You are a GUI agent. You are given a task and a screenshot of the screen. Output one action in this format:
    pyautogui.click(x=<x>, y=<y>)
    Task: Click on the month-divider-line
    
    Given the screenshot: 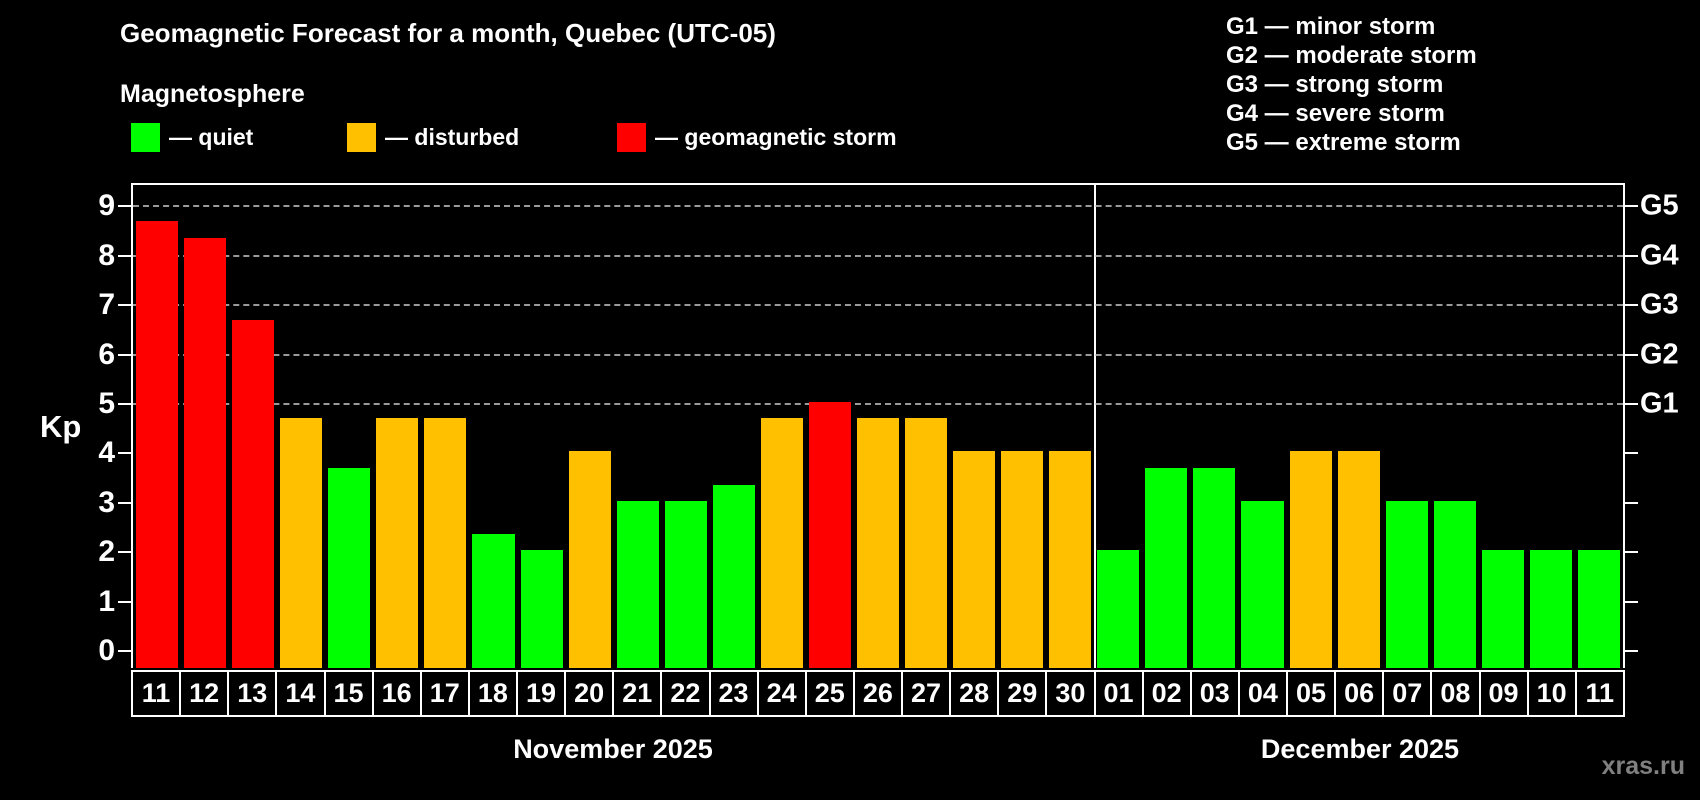 What is the action you would take?
    pyautogui.click(x=1095, y=426)
    